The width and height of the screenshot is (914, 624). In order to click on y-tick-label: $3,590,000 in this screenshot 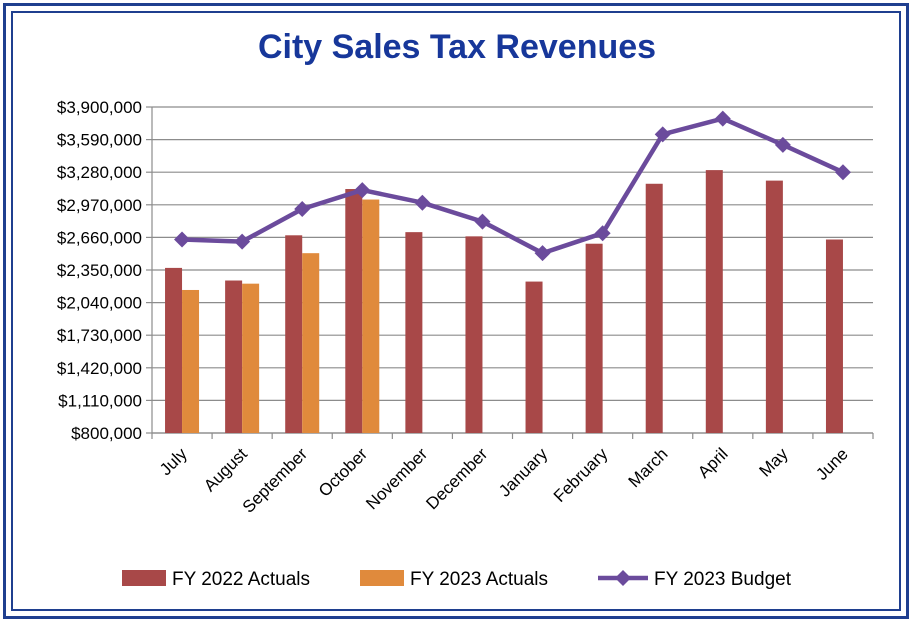, I will do `click(99, 140)`.